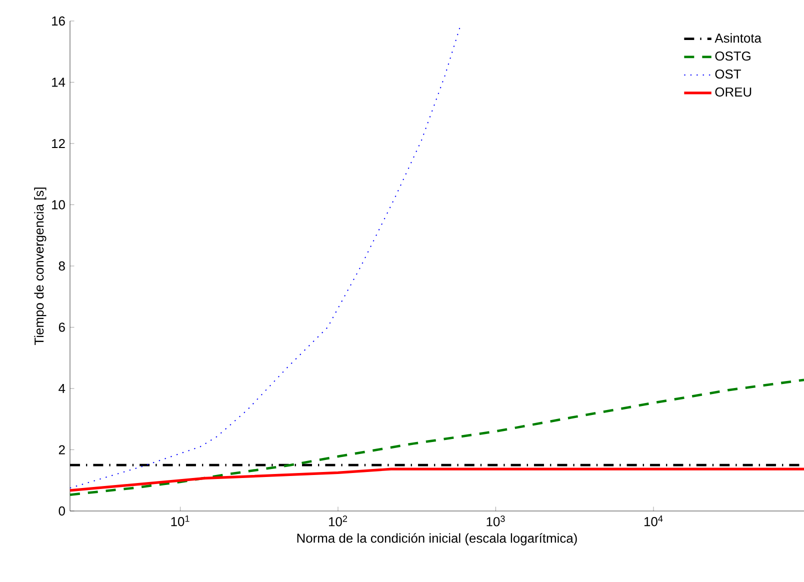 The width and height of the screenshot is (804, 582). What do you see at coordinates (61, 511) in the screenshot?
I see `y-tick-label: 0` at bounding box center [61, 511].